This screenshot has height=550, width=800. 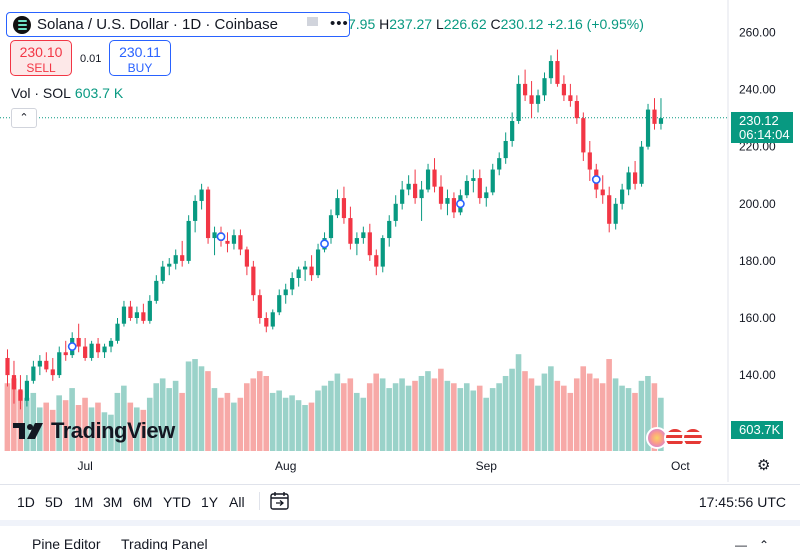 I want to click on panel-window-controls: —⌃, so click(x=758, y=544).